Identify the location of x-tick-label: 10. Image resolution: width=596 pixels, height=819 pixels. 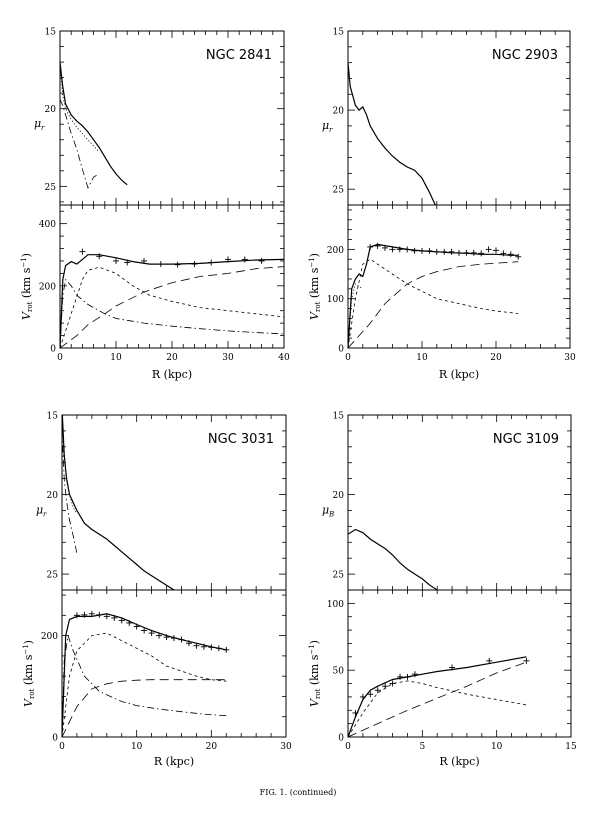
(497, 747).